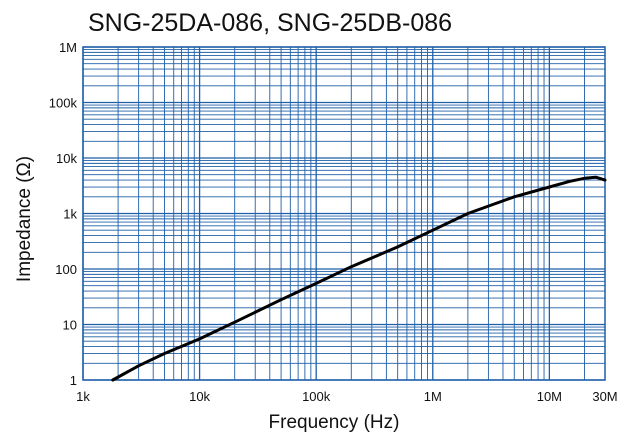 This screenshot has height=442, width=639. Describe the element at coordinates (199, 396) in the screenshot. I see `x-tick-label: 10k` at that location.